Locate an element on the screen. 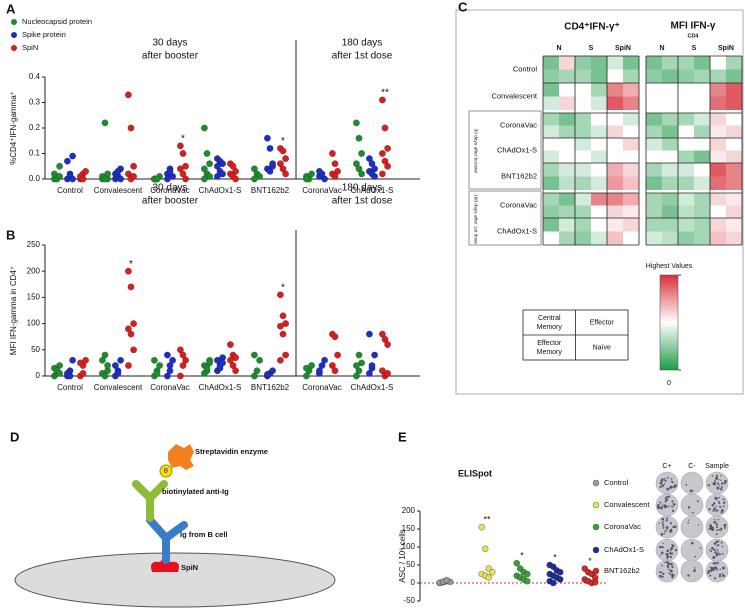 This screenshot has width=745, height=608. x-tick-label: Control is located at coordinates (70, 190).